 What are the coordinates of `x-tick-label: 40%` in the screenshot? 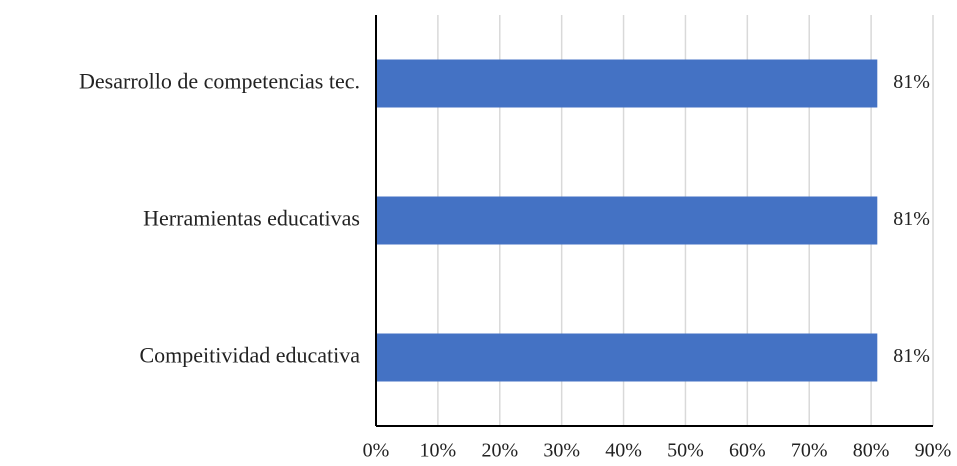 It's located at (623, 450).